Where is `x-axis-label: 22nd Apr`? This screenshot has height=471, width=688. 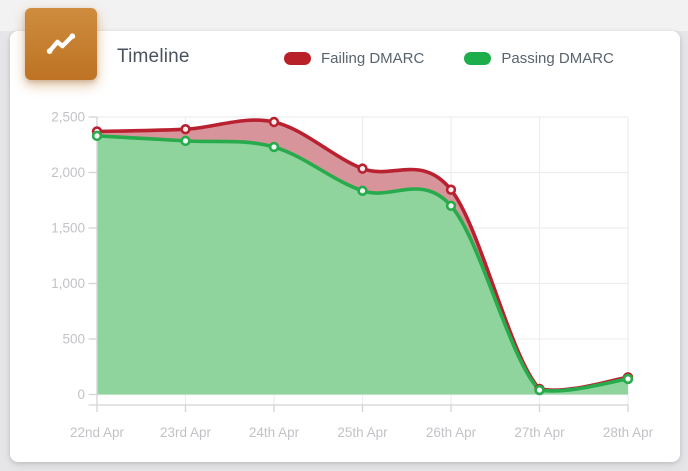
x-axis-label: 22nd Apr is located at coordinates (97, 432).